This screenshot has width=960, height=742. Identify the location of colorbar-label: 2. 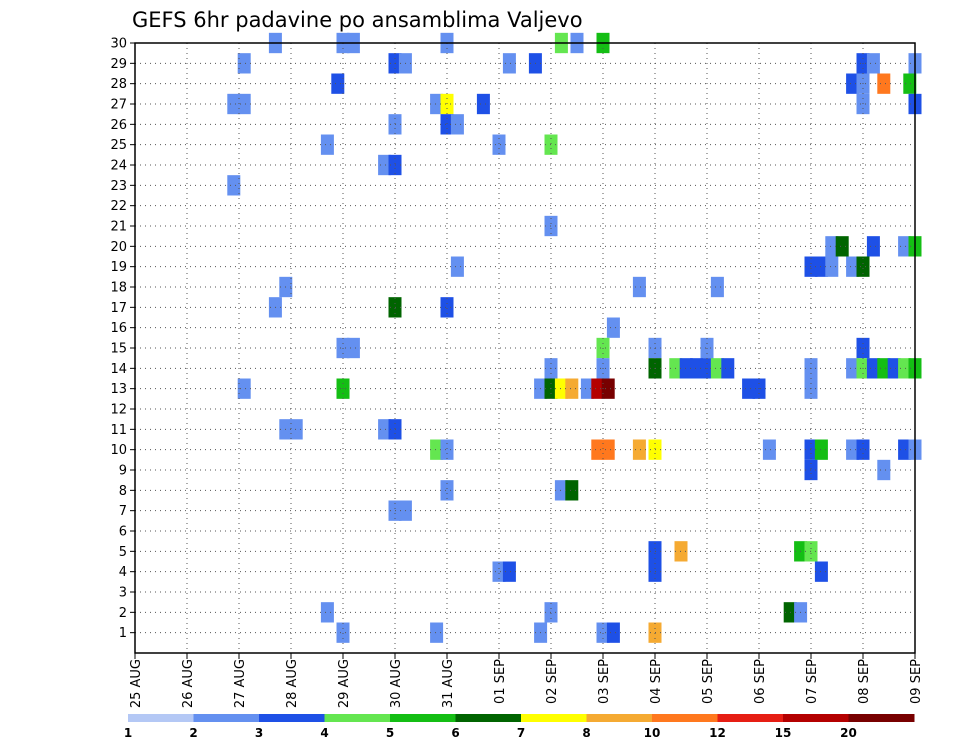
(193, 733).